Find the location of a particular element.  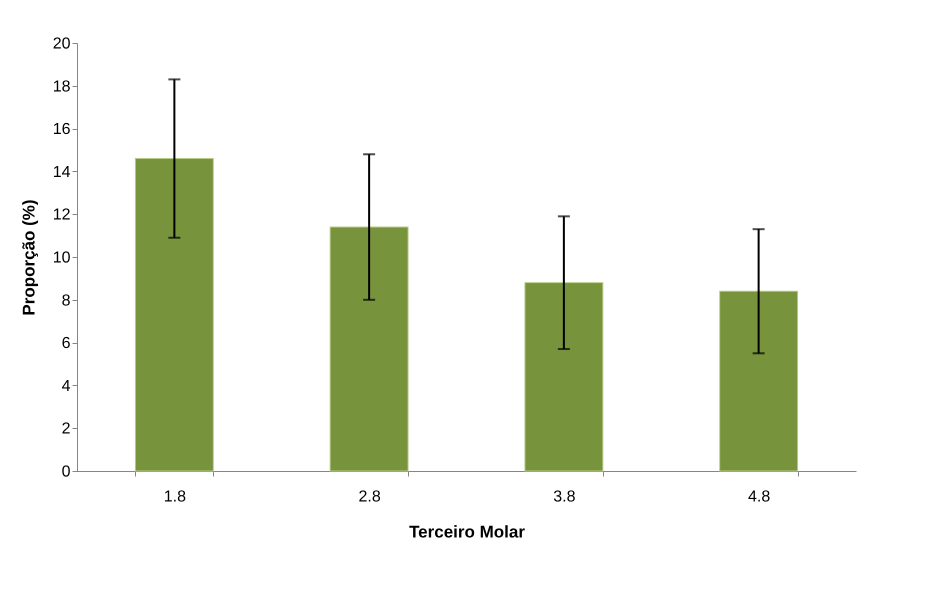

y-tick-label: 2 is located at coordinates (66, 429).